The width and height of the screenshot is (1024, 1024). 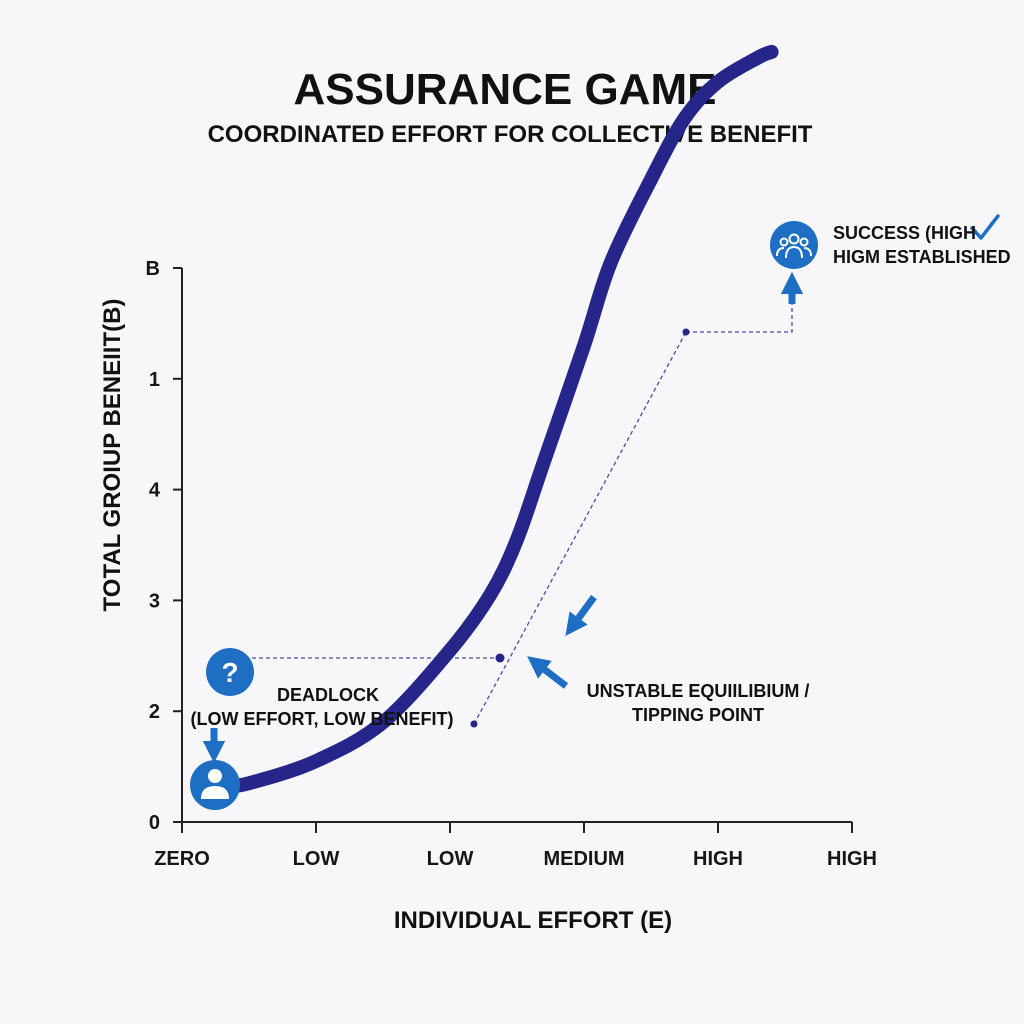 What do you see at coordinates (698, 691) in the screenshot?
I see `tipping-label: UNSTABLE EQUIILIBIUM /` at bounding box center [698, 691].